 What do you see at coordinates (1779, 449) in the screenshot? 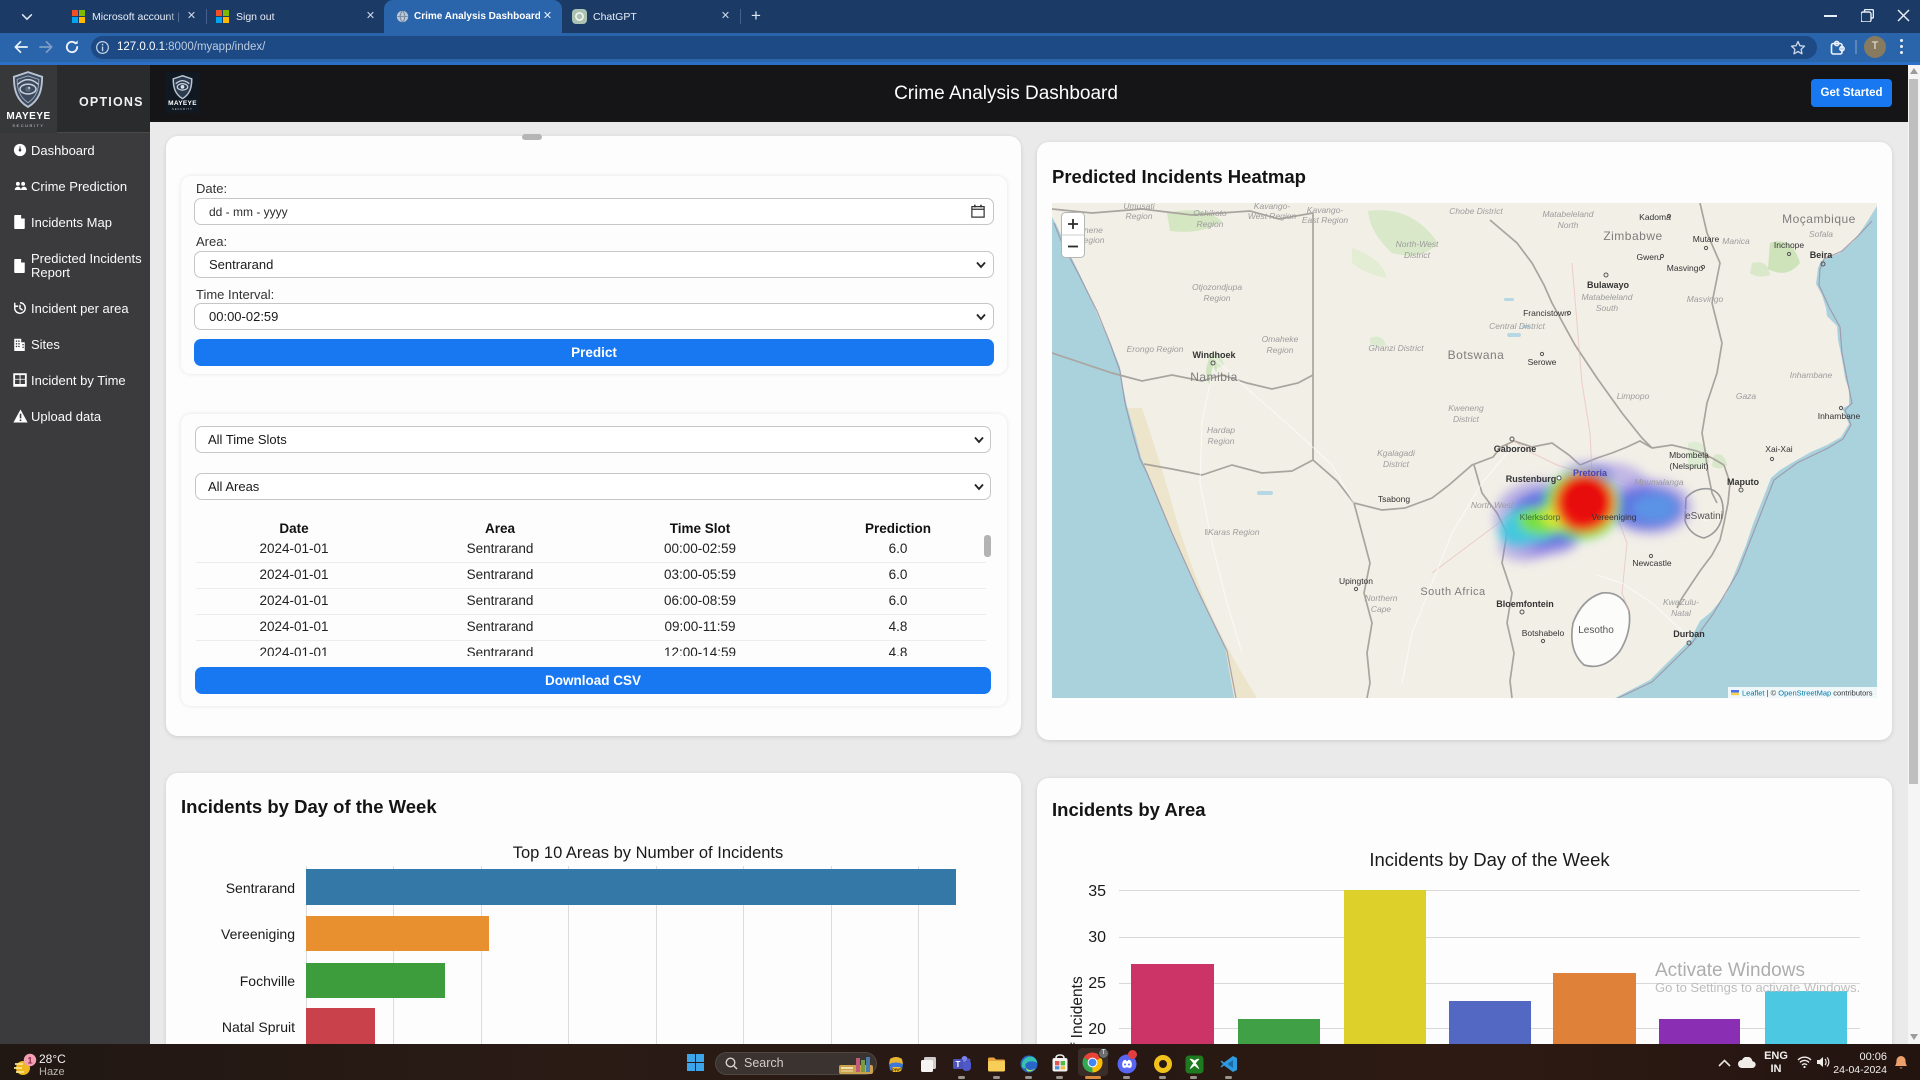
I see `svg-text: Xai-Xai` at bounding box center [1779, 449].